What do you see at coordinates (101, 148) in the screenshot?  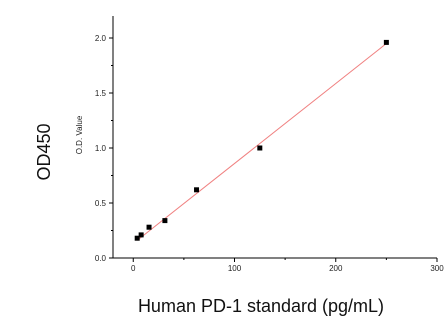 I see `y-tick-label: 1.0` at bounding box center [101, 148].